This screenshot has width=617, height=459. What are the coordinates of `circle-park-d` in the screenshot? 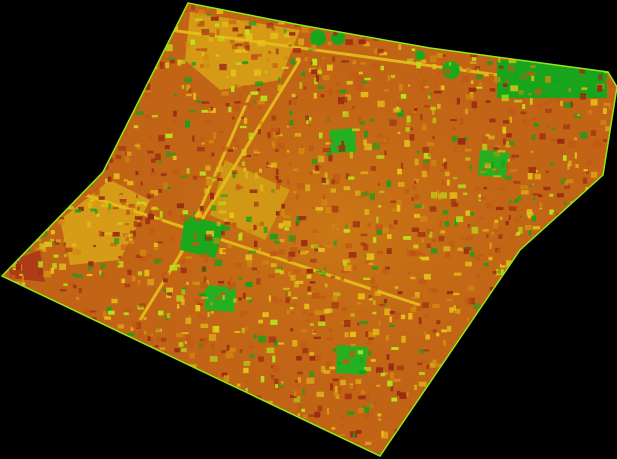 It's located at (420, 55).